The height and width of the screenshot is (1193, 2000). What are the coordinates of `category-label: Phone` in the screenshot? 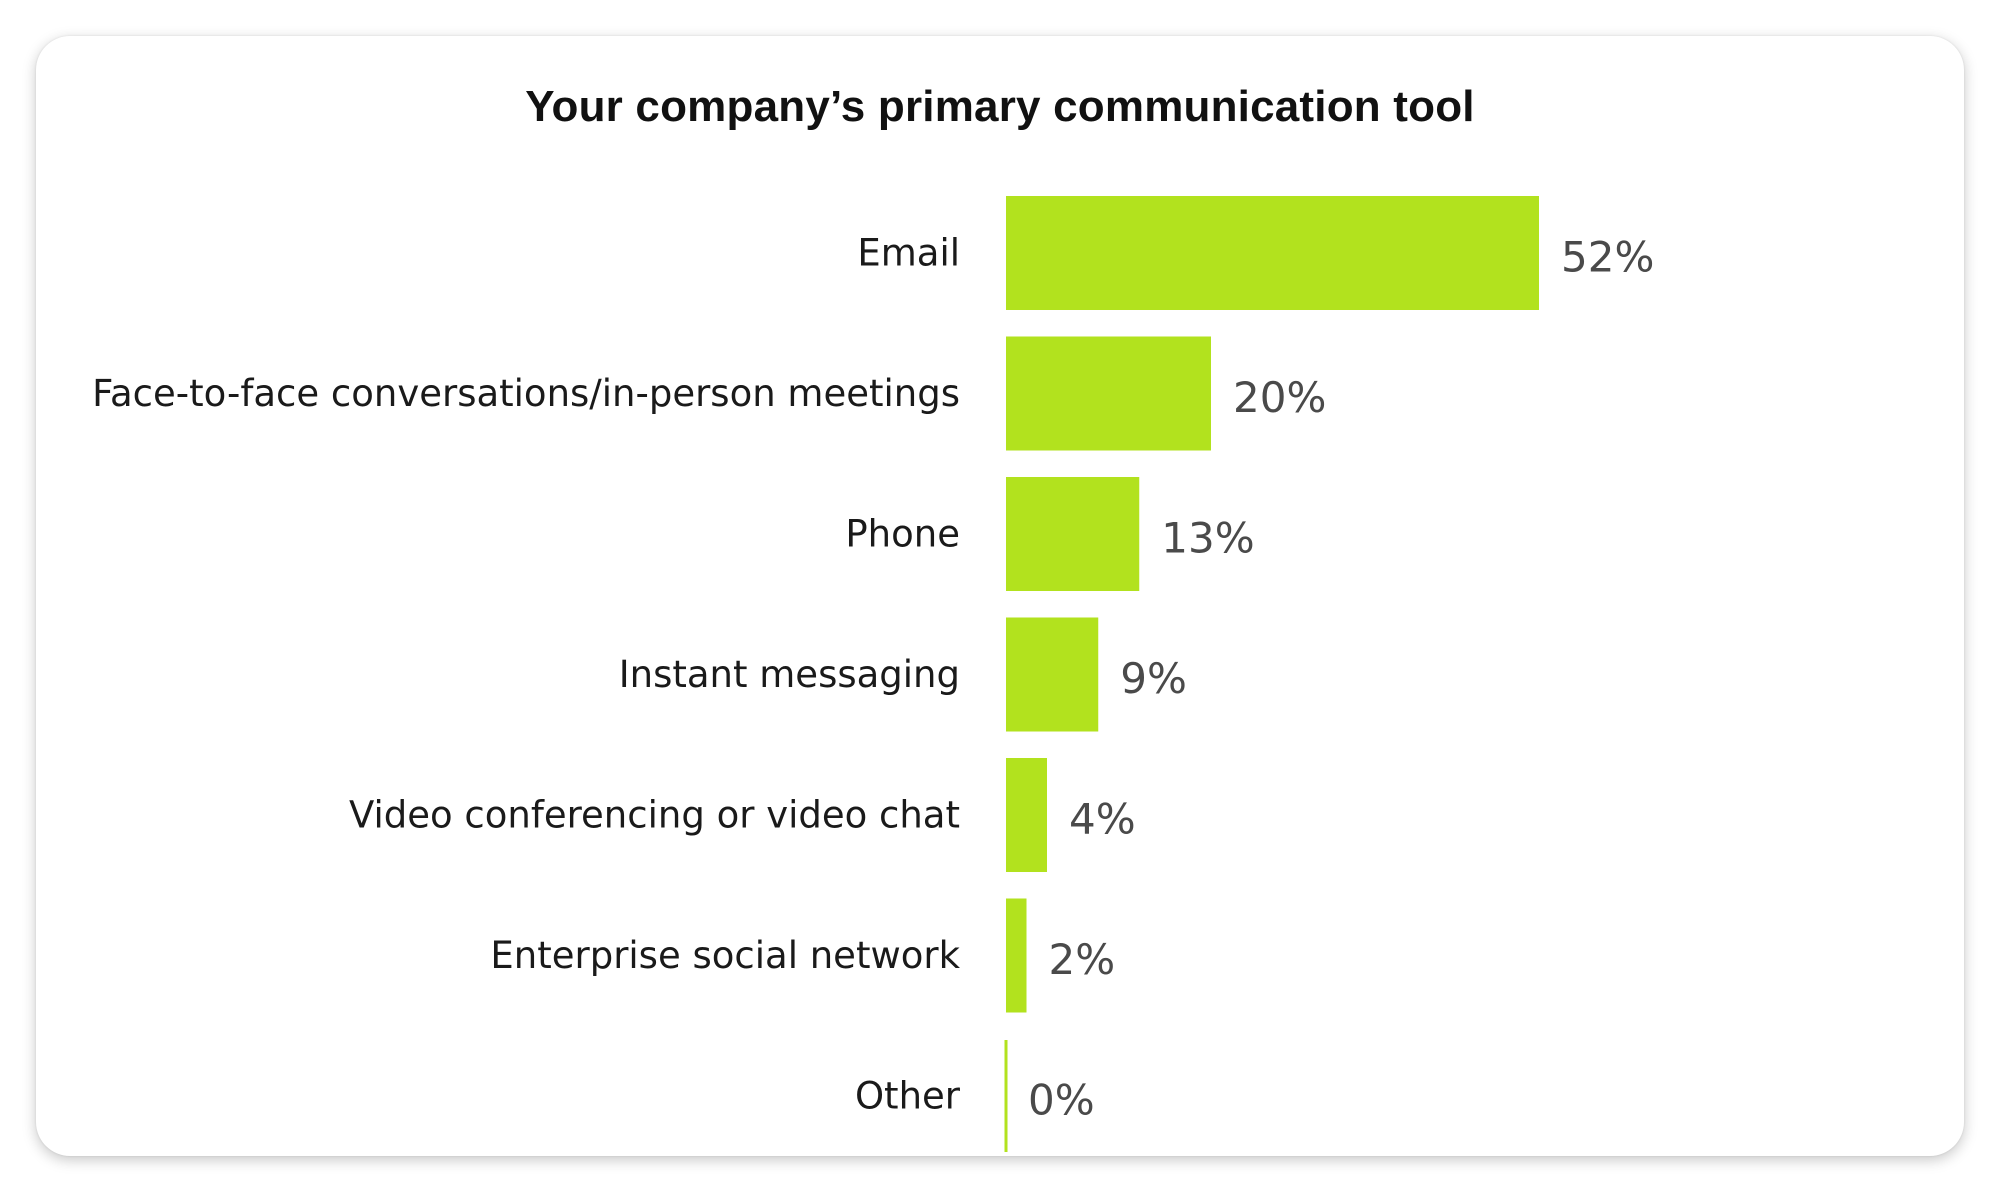 It's located at (902, 534).